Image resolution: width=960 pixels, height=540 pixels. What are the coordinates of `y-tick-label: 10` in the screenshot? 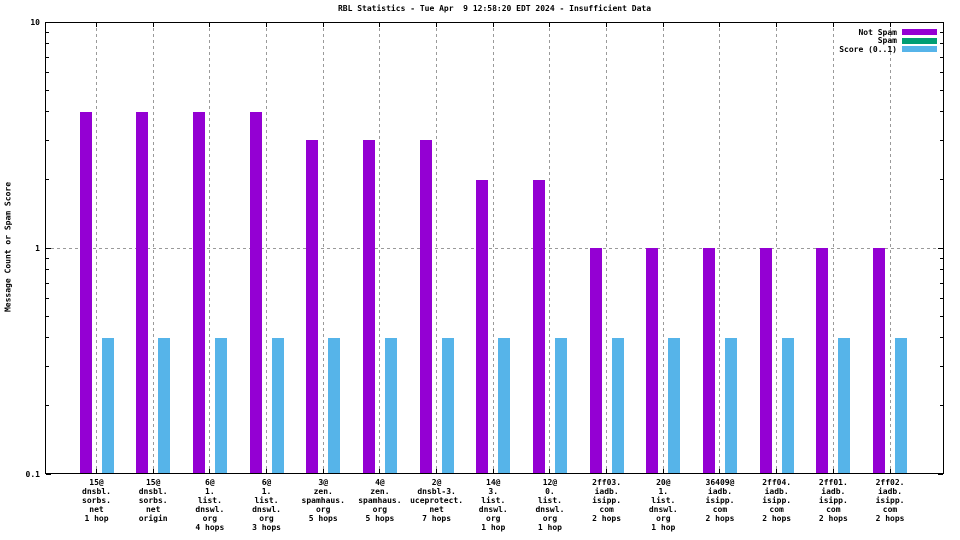 It's located at (35, 22).